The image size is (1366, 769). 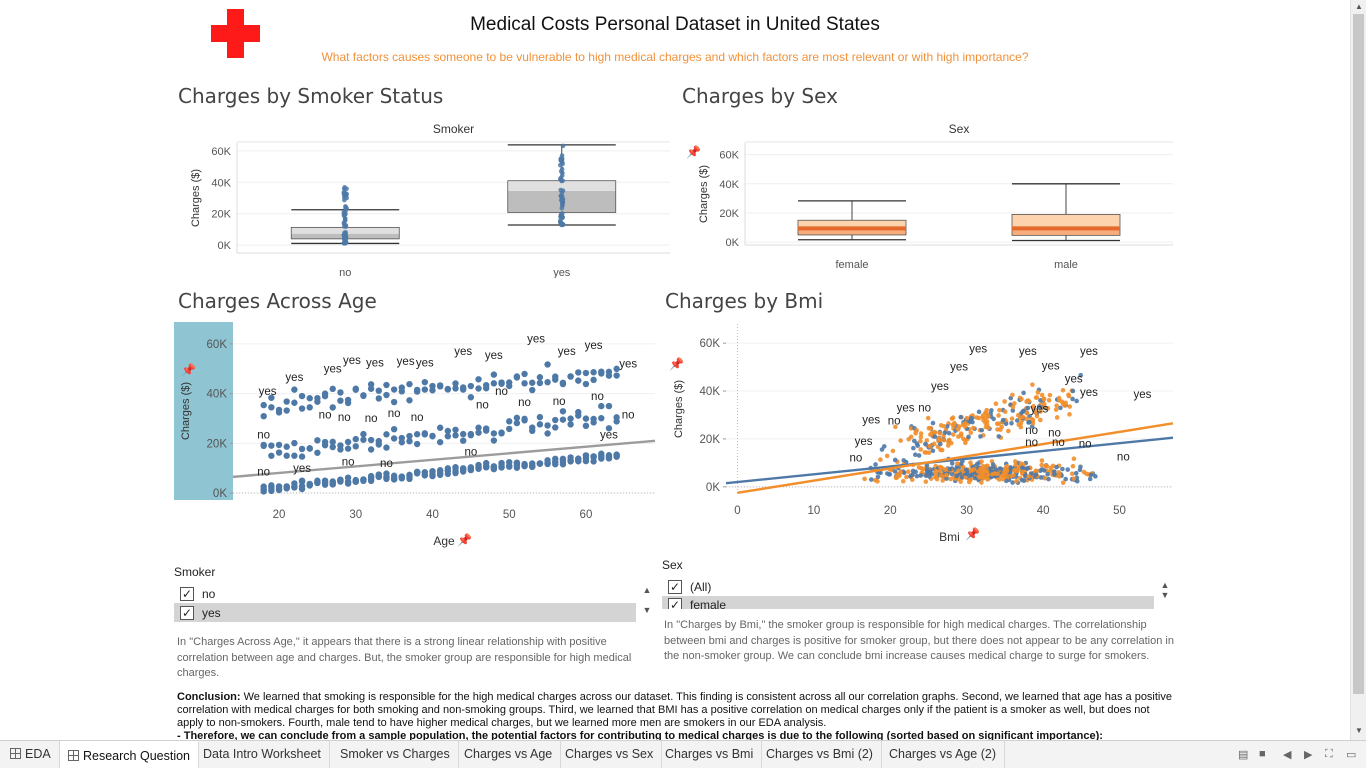 I want to click on smoker-boxplot-chart: Smoker 0K 20K 40K 60K Charges ($) no yes, so click(x=425, y=198).